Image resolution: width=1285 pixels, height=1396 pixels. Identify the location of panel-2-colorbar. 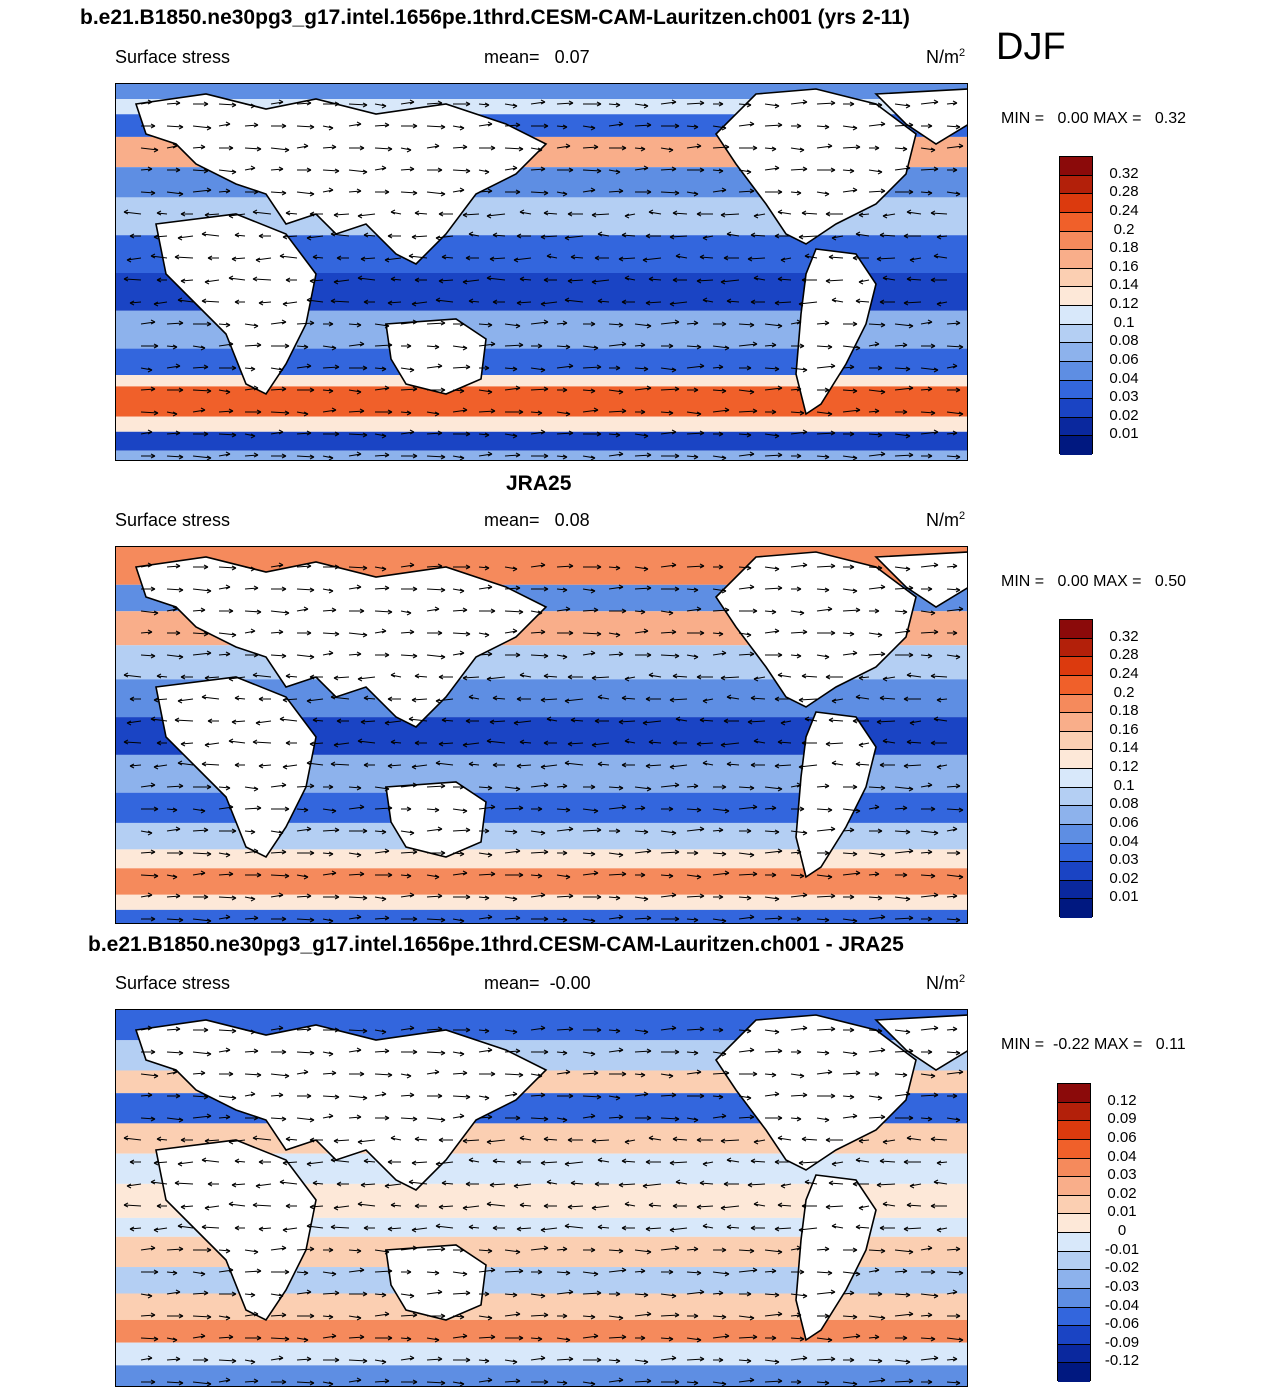
(1076, 768).